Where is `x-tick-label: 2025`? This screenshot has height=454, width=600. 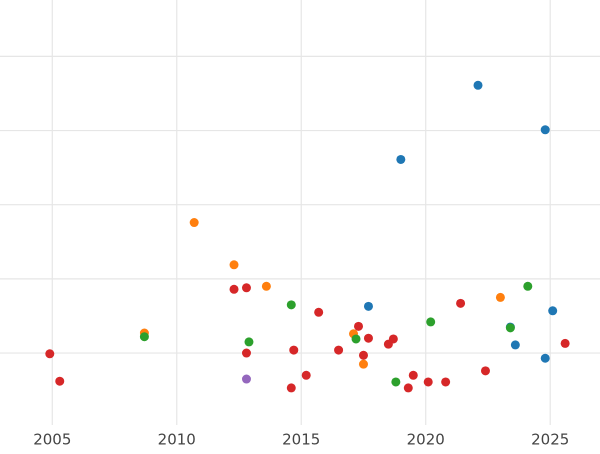
x-tick-label: 2025 is located at coordinates (550, 440).